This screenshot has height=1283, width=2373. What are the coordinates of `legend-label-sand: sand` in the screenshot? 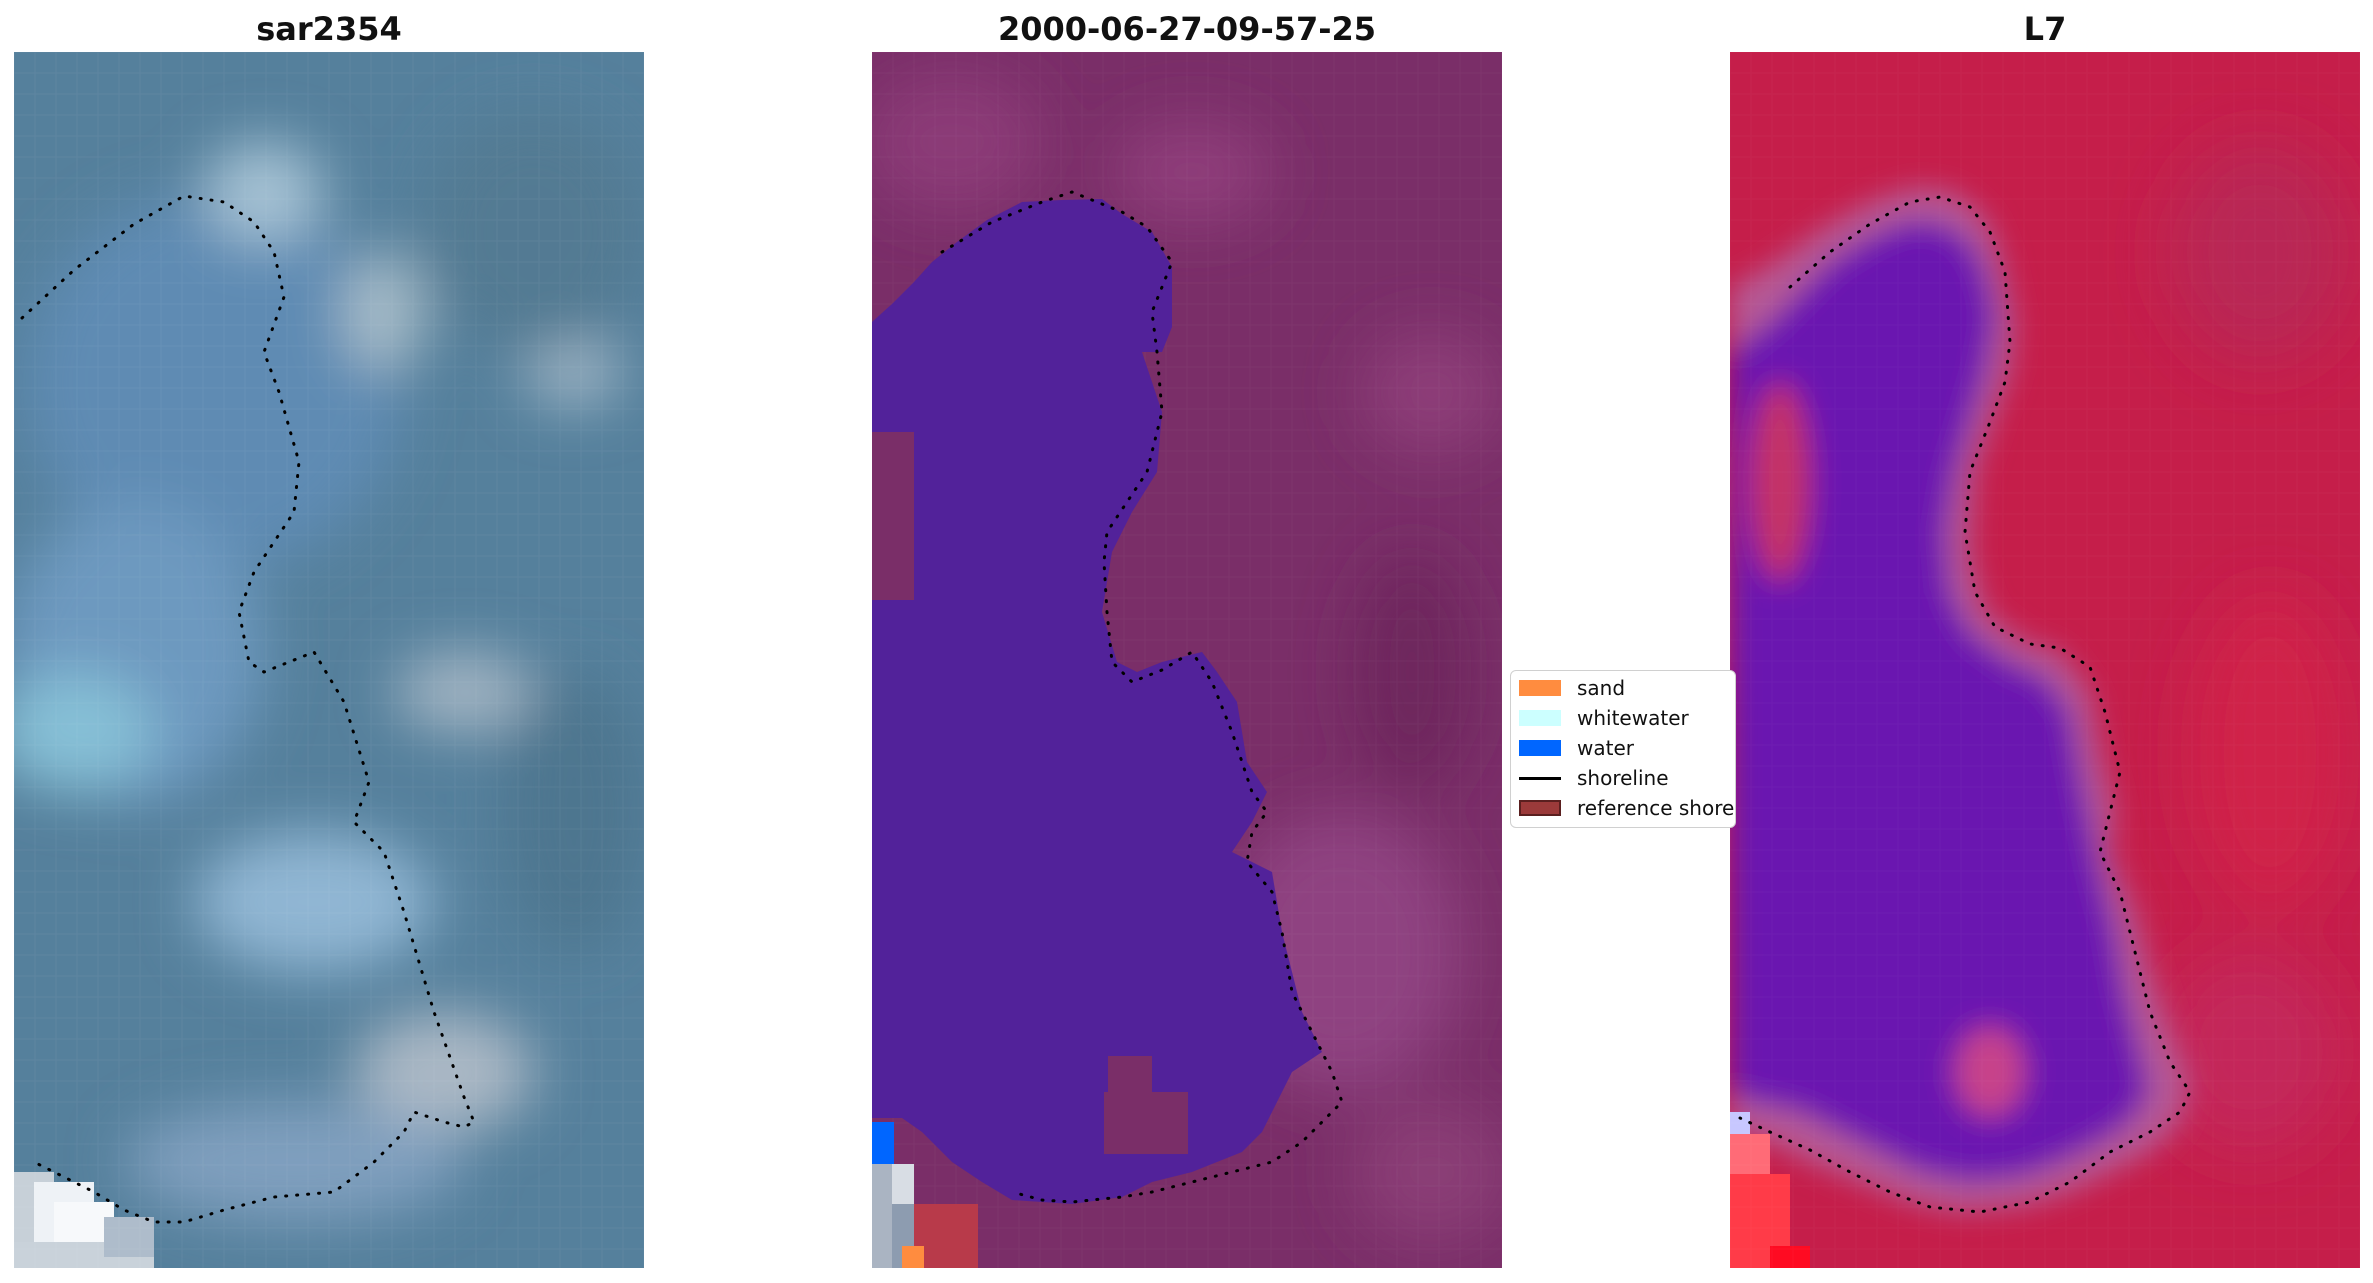 It's located at (1601, 688).